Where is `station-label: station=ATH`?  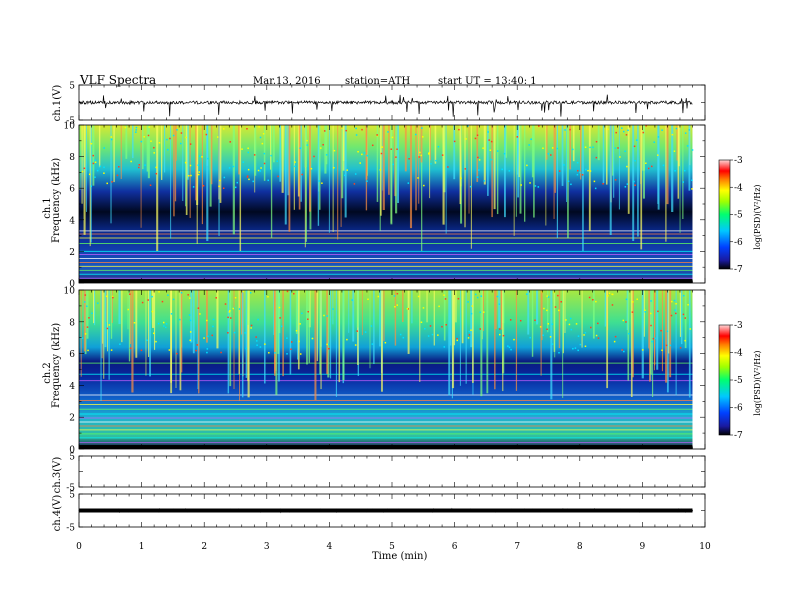
station-label: station=ATH is located at coordinates (378, 81).